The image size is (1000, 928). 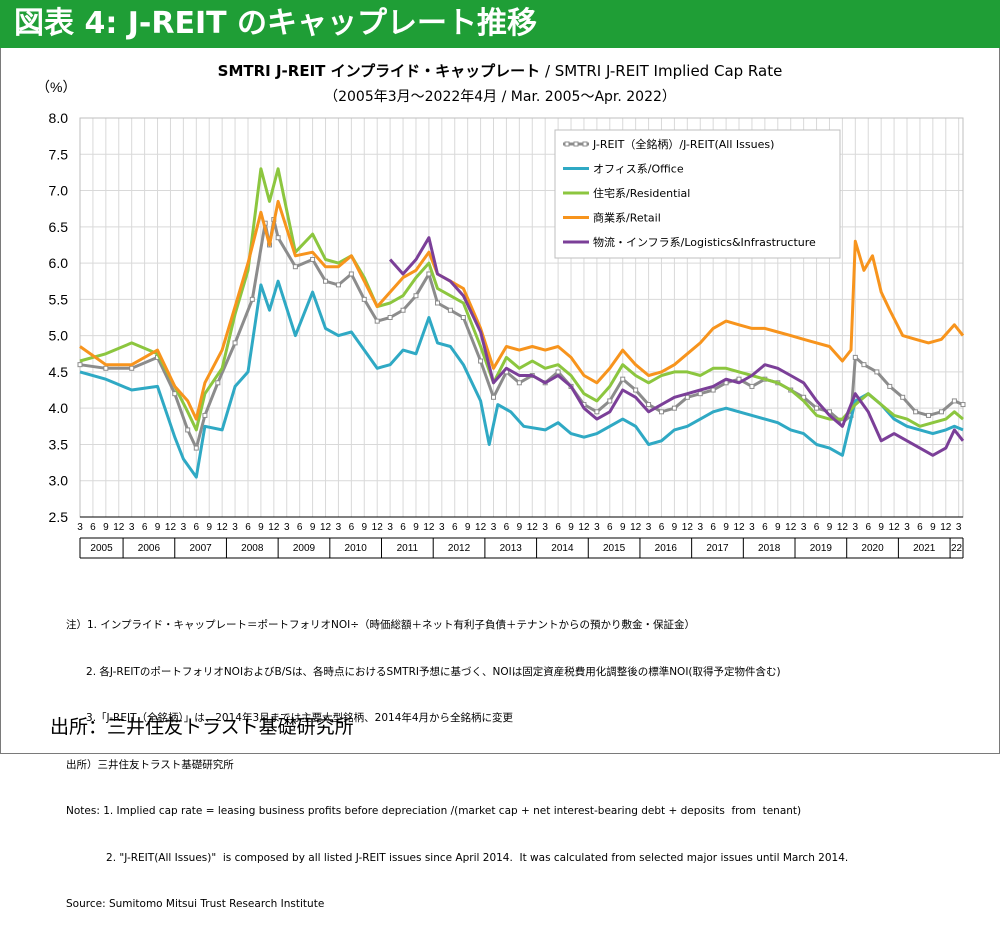 What do you see at coordinates (500, 97) in the screenshot?
I see `chart-subtitle: （2005年3月～2022年4月 / Mar. 2005～Apr. 2022）` at bounding box center [500, 97].